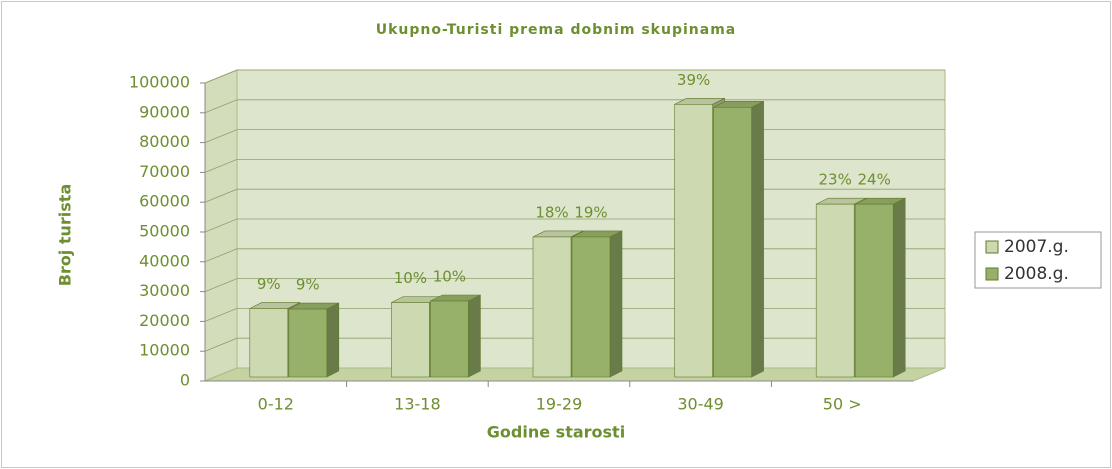  What do you see at coordinates (164, 141) in the screenshot?
I see `y-tick-label: 80000` at bounding box center [164, 141].